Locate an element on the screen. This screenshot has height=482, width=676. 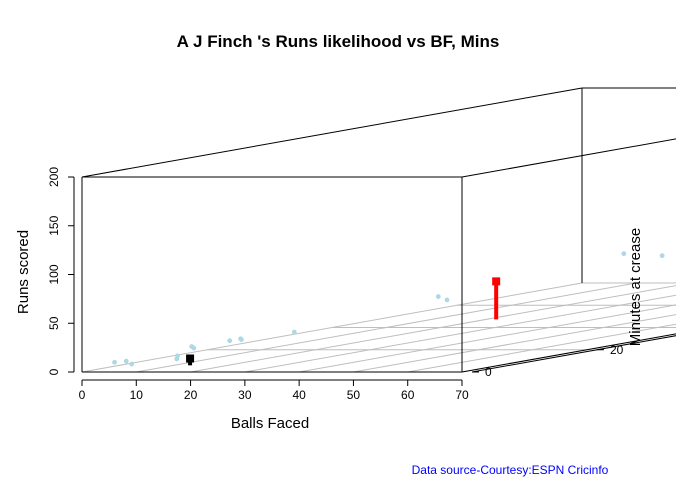
chart-title: A J Finch 's Runs likelihood vs BF, Mins is located at coordinates (338, 41).